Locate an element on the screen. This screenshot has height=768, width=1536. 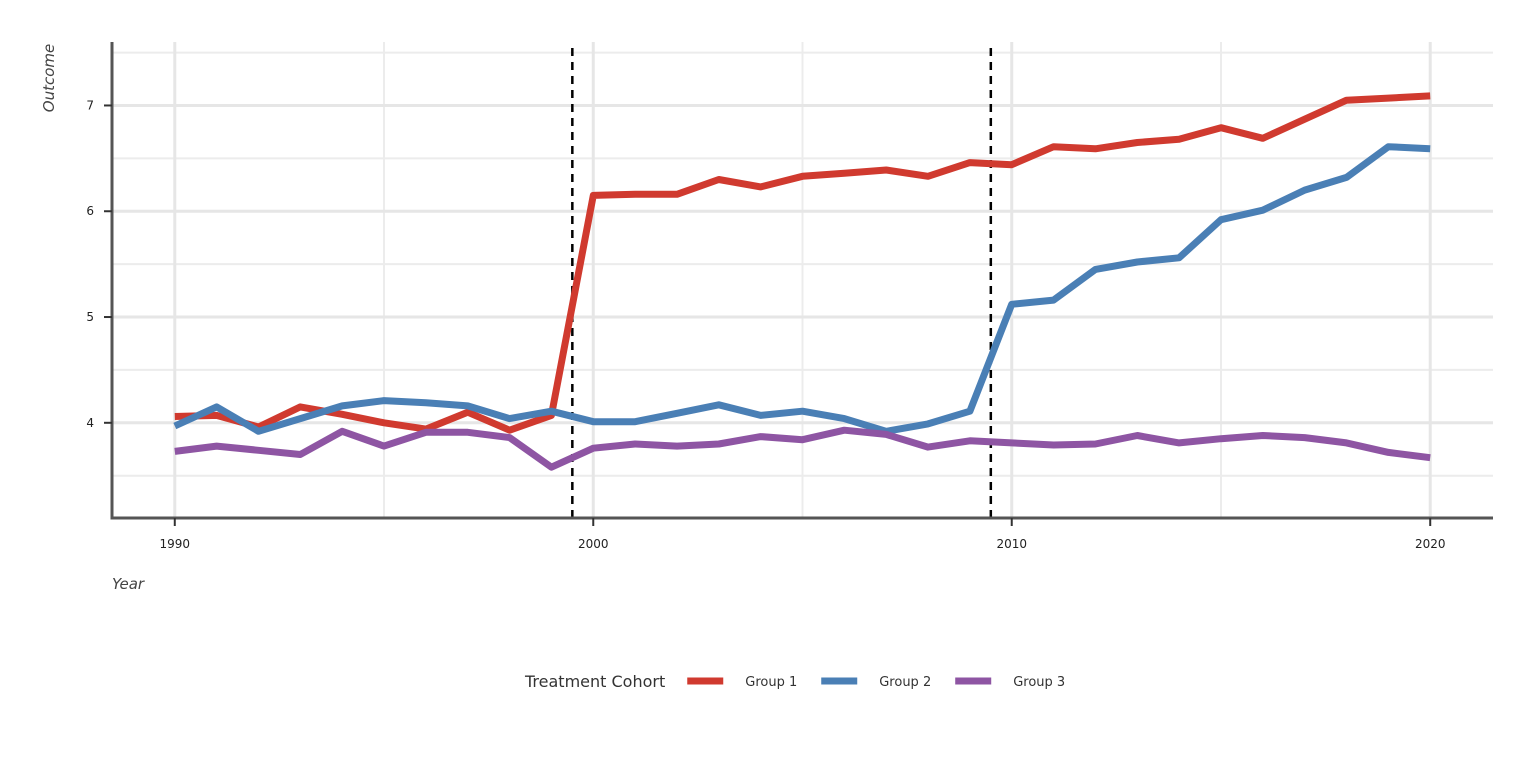
legend-label: Group 3 is located at coordinates (1039, 682).